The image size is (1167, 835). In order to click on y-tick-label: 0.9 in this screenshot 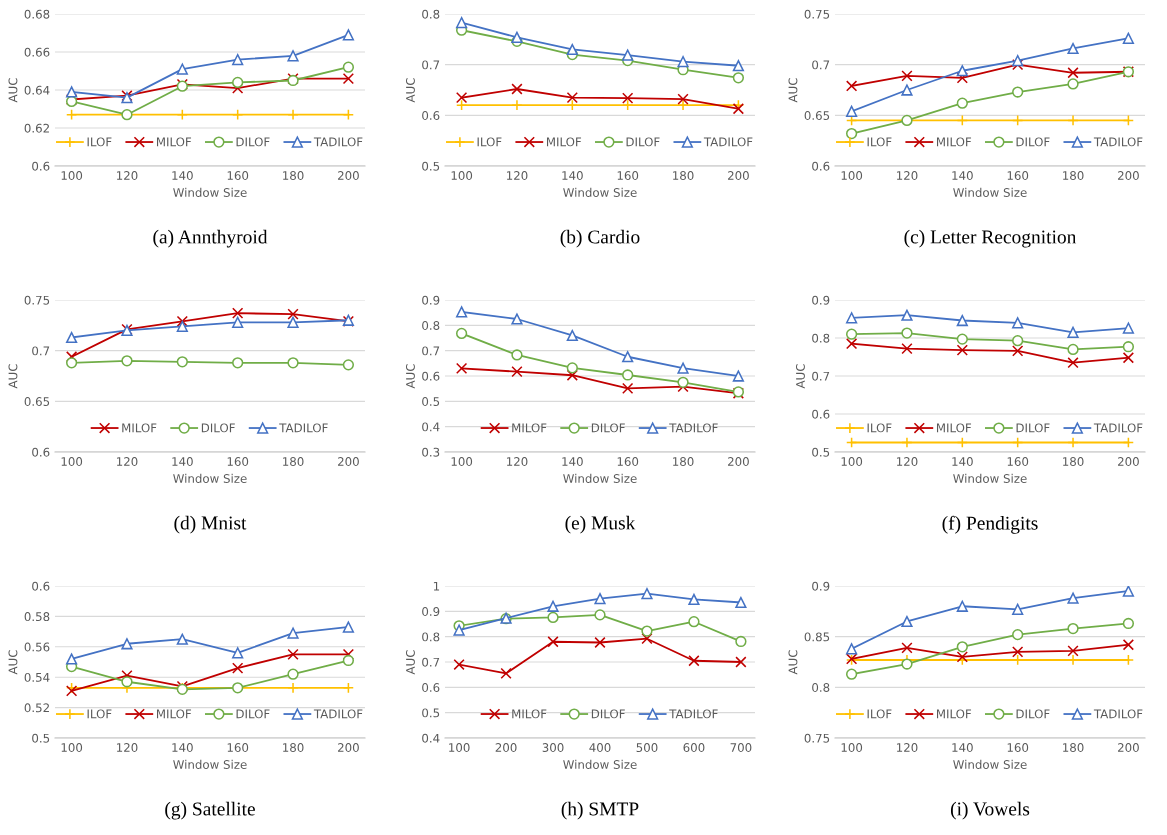, I will do `click(431, 300)`.